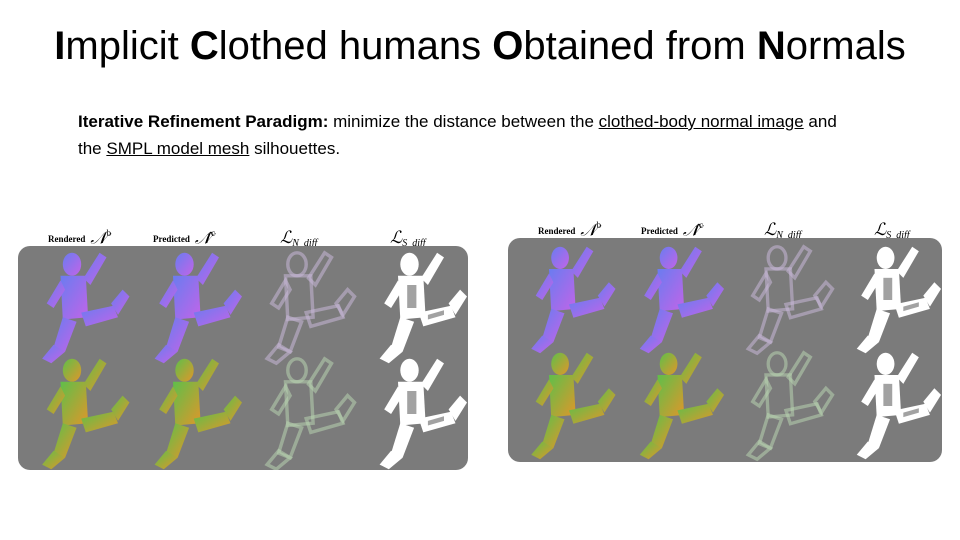 The width and height of the screenshot is (960, 540). What do you see at coordinates (845, 46) in the screenshot?
I see `title-part: ormals` at bounding box center [845, 46].